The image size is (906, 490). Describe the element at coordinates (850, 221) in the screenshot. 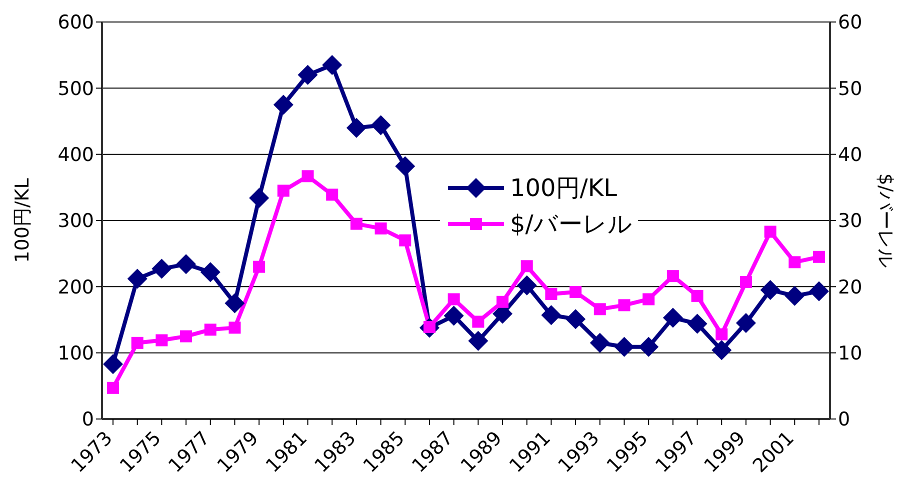

I see `y2-tick-label: 30` at that location.